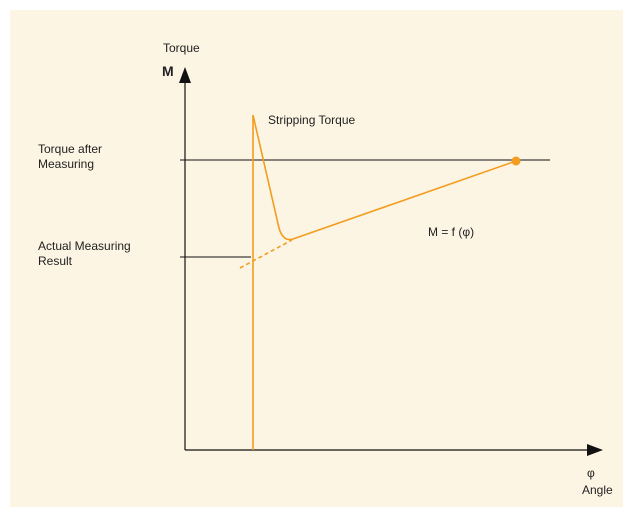 The image size is (633, 517). What do you see at coordinates (311, 120) in the screenshot?
I see `stripping-label: Stripping Torque` at bounding box center [311, 120].